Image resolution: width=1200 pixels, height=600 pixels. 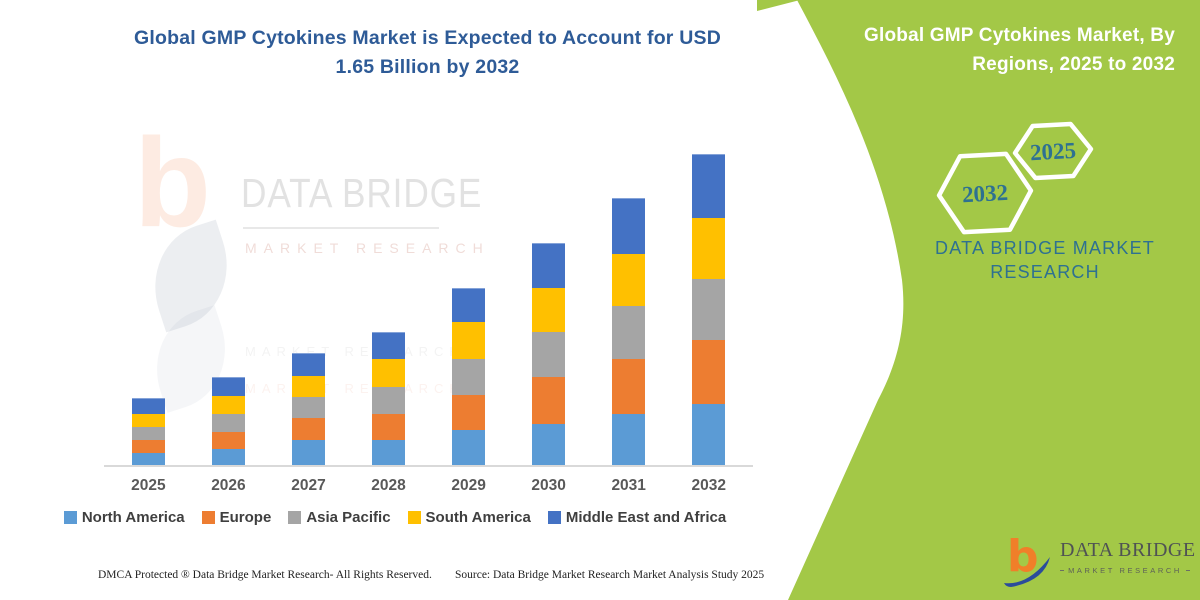 What do you see at coordinates (427, 67) in the screenshot?
I see `chart-title-line2: 1.65 Billion by 2032` at bounding box center [427, 67].